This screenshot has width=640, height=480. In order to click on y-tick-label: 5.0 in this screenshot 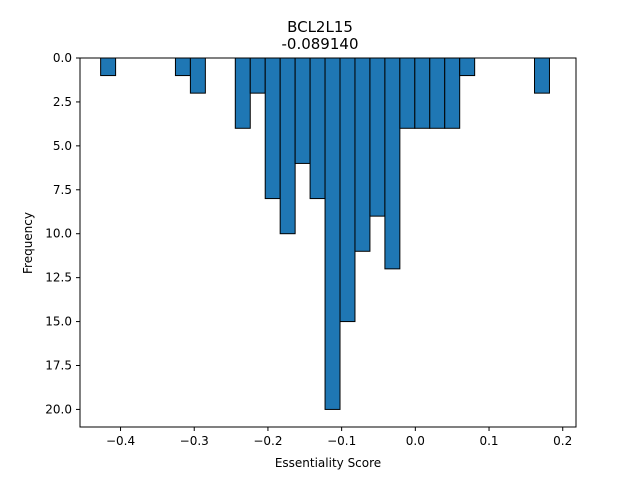, I will do `click(62, 146)`.